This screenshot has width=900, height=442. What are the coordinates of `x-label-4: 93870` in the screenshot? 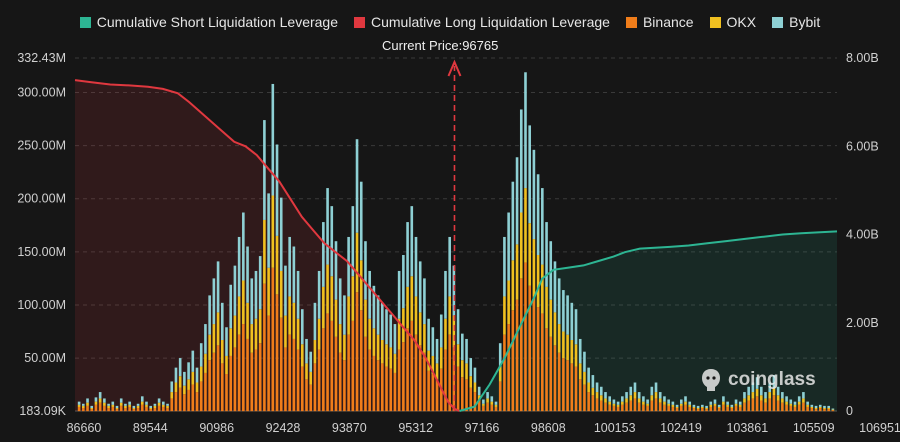 It's located at (349, 428).